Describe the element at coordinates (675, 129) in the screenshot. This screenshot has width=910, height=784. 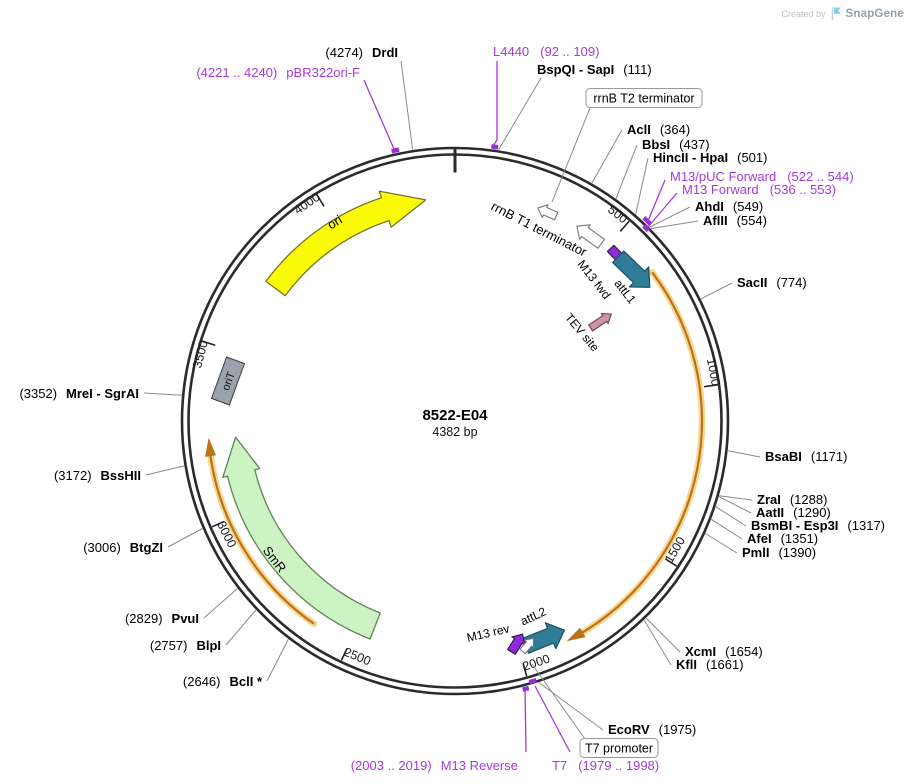
I see `enzyme-site: (364)` at that location.